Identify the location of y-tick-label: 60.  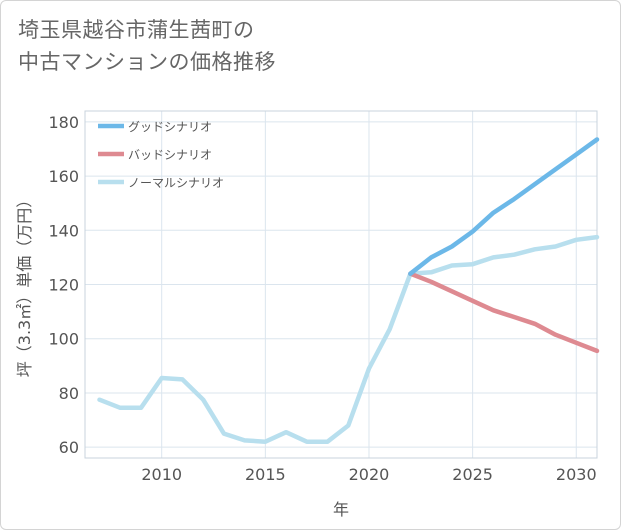
(69, 447).